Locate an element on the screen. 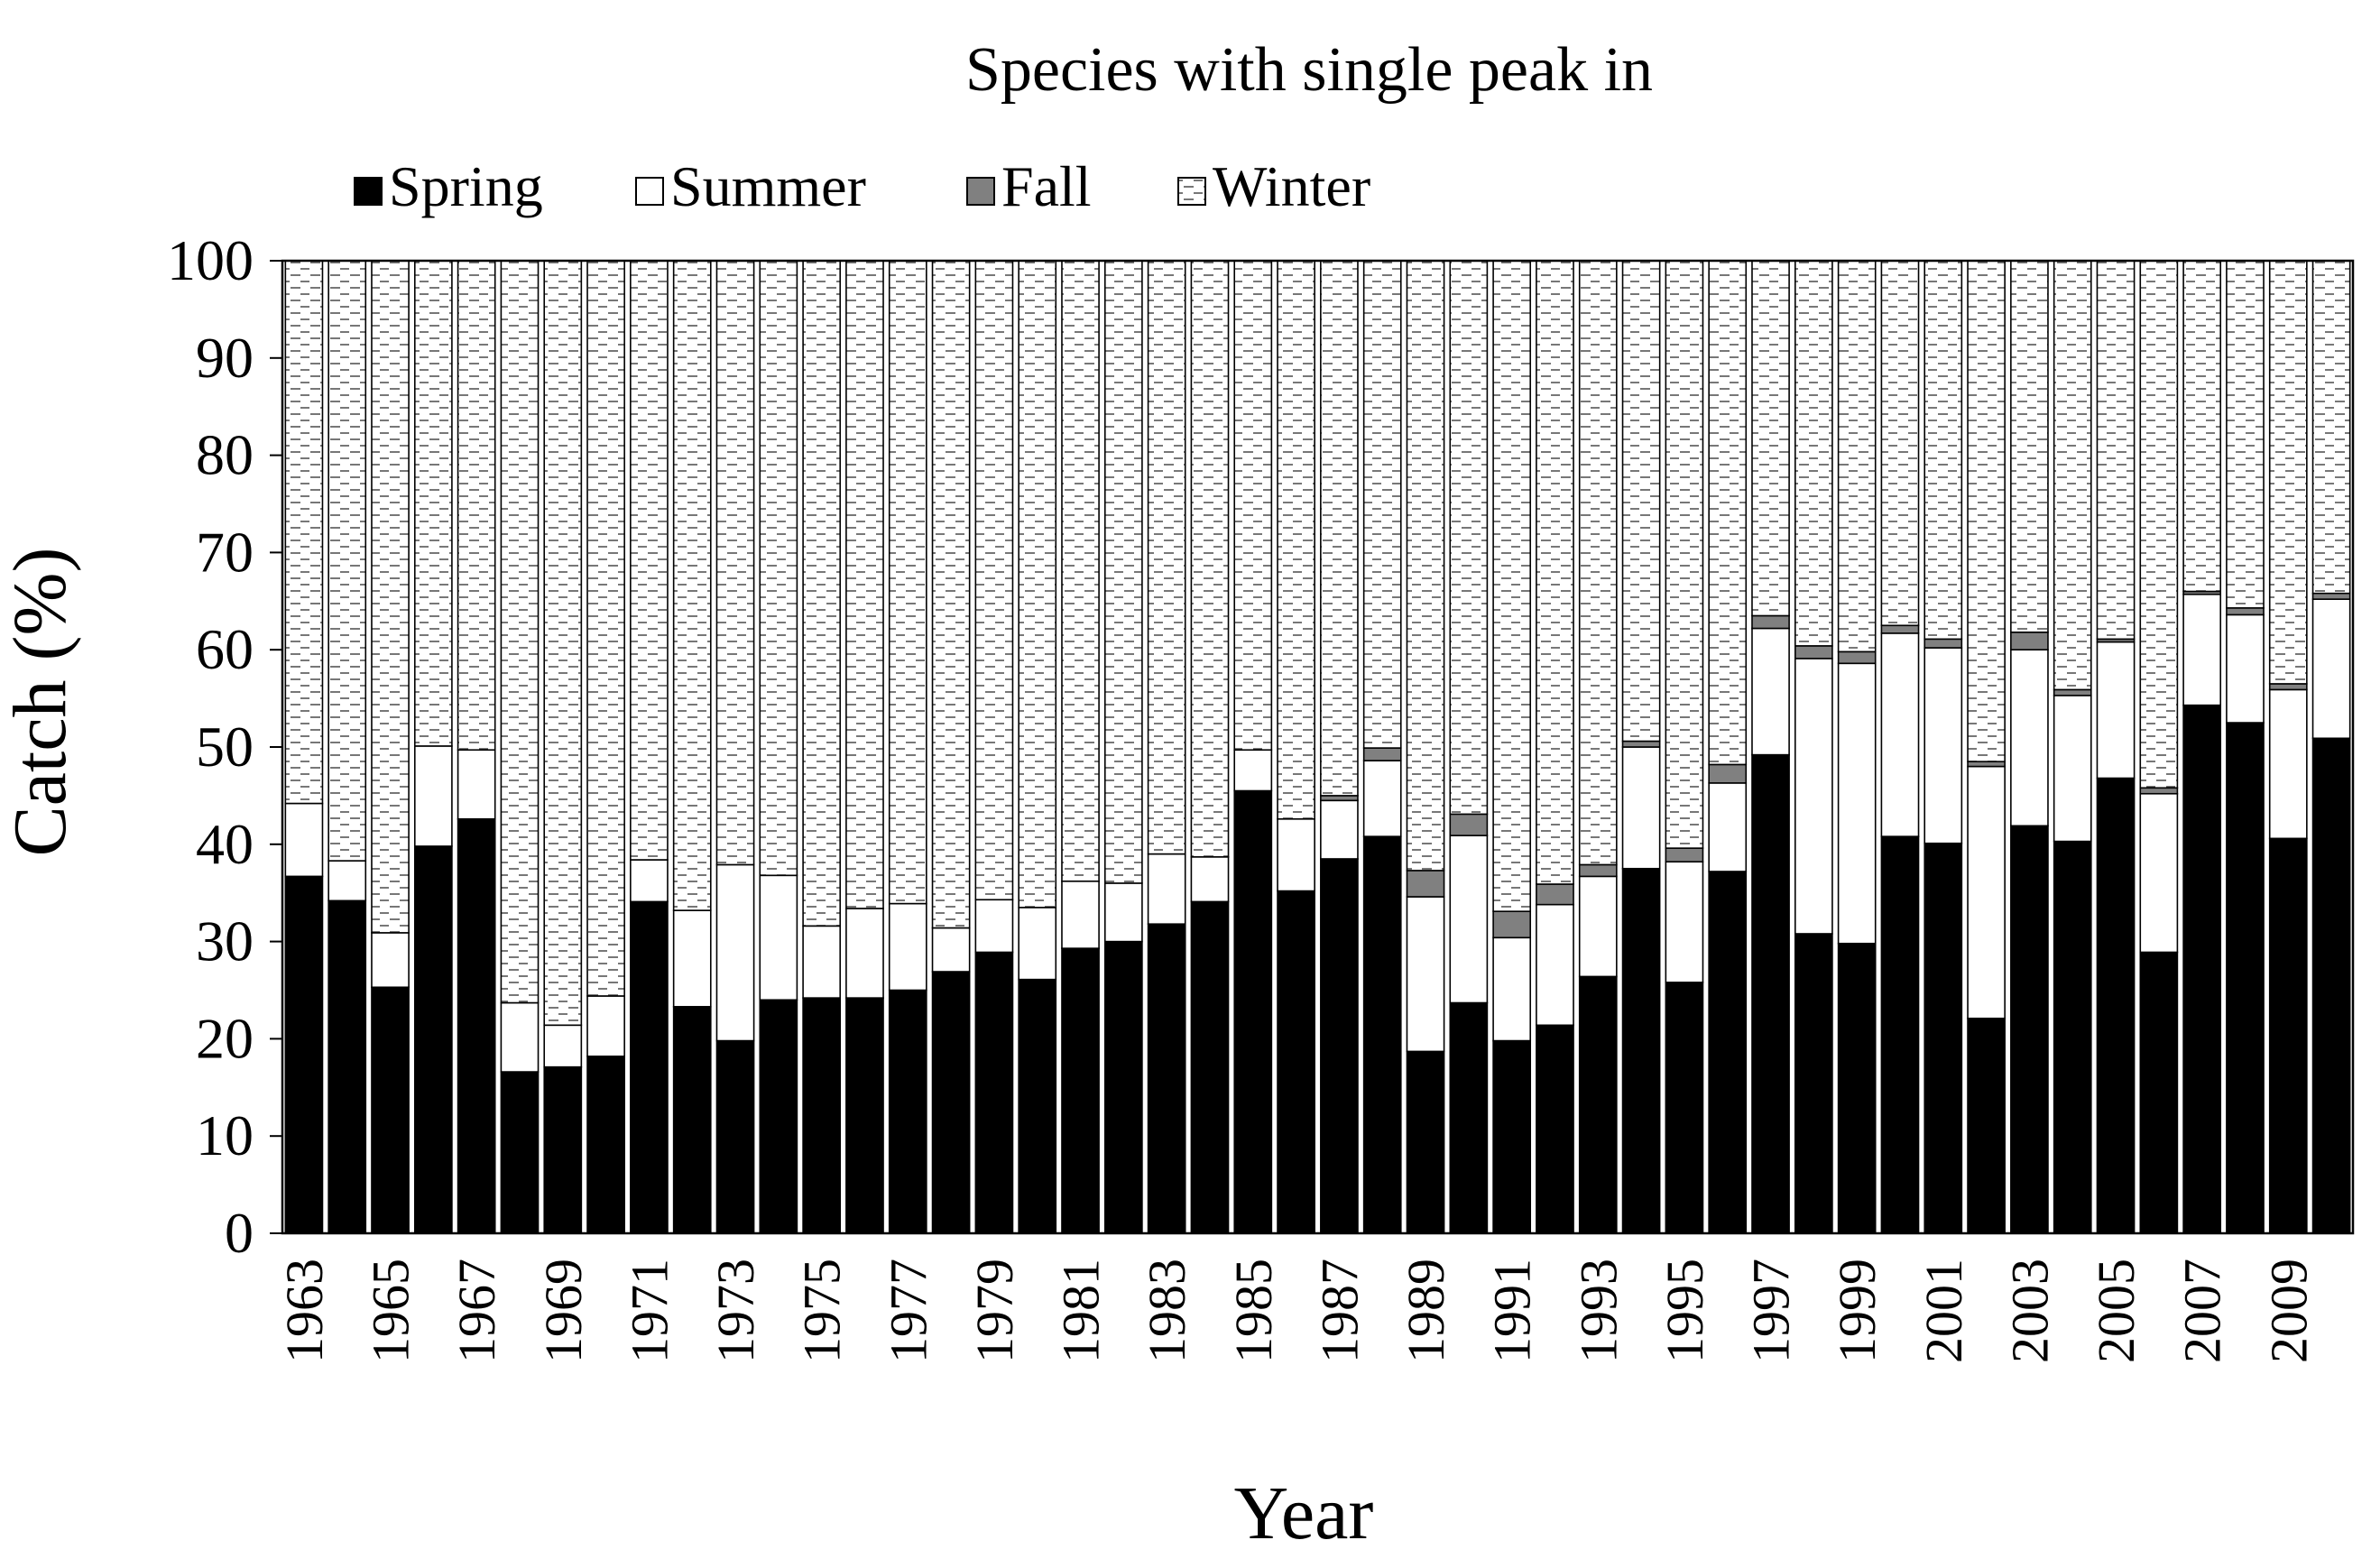  bar-winter-1995 is located at coordinates (1684, 554).